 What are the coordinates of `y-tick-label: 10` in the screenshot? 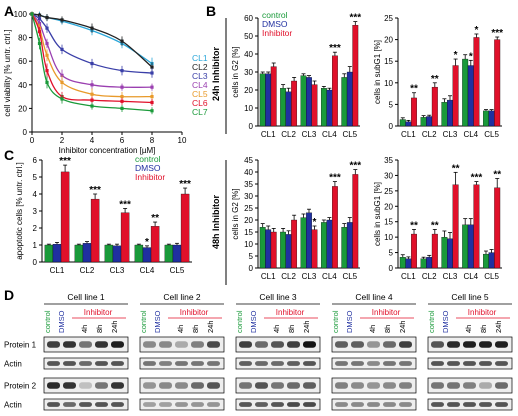 It's located at (388, 237).